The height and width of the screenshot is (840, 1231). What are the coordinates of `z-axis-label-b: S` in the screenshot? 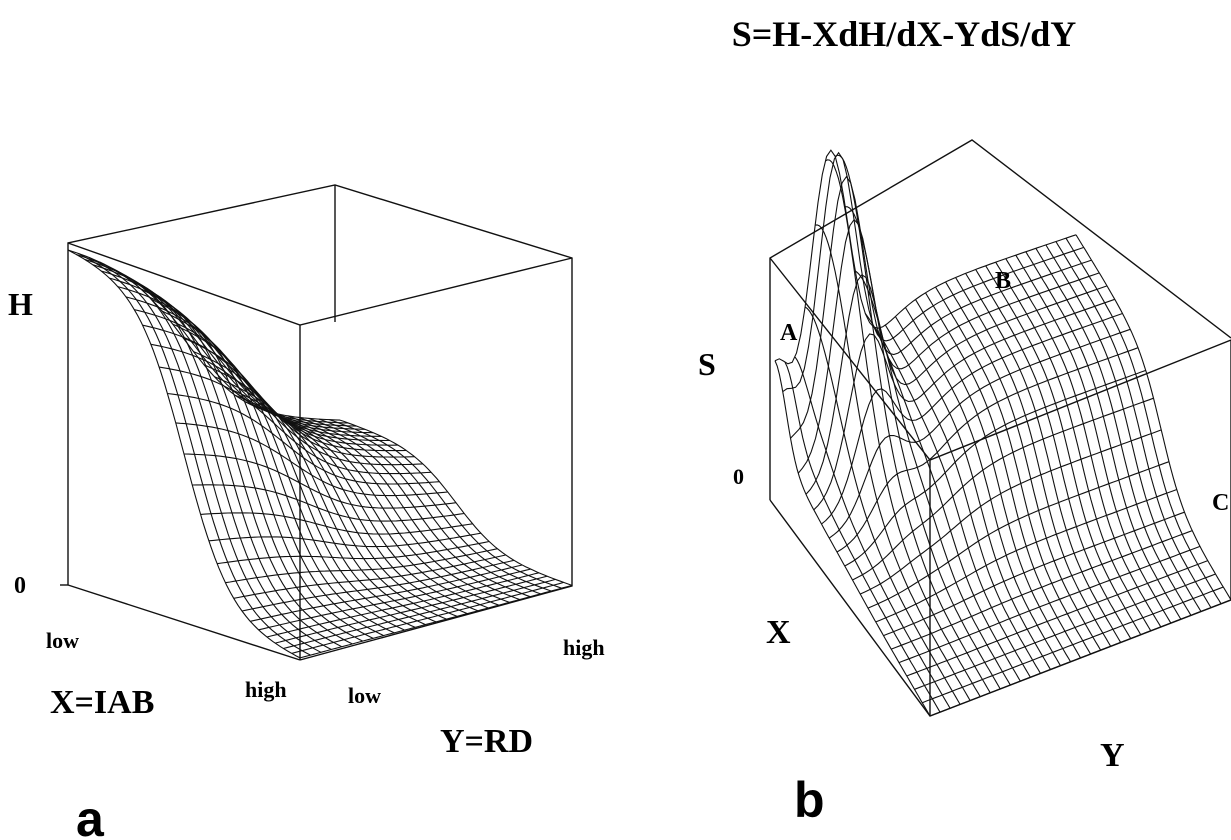 It's located at (707, 364).